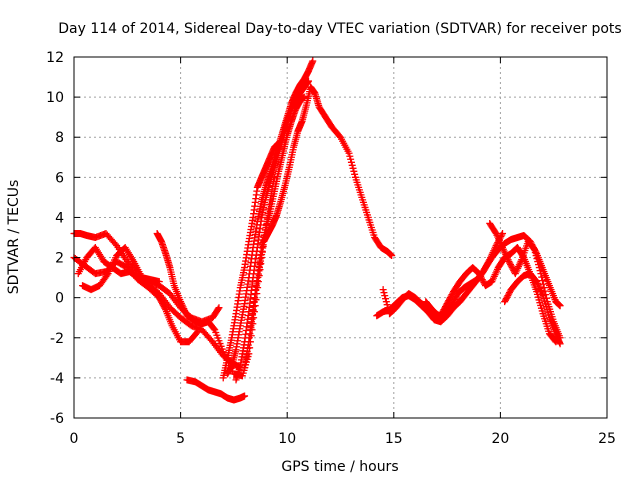 The height and width of the screenshot is (480, 640). What do you see at coordinates (59, 218) in the screenshot?
I see `y-tick-label: 4` at bounding box center [59, 218].